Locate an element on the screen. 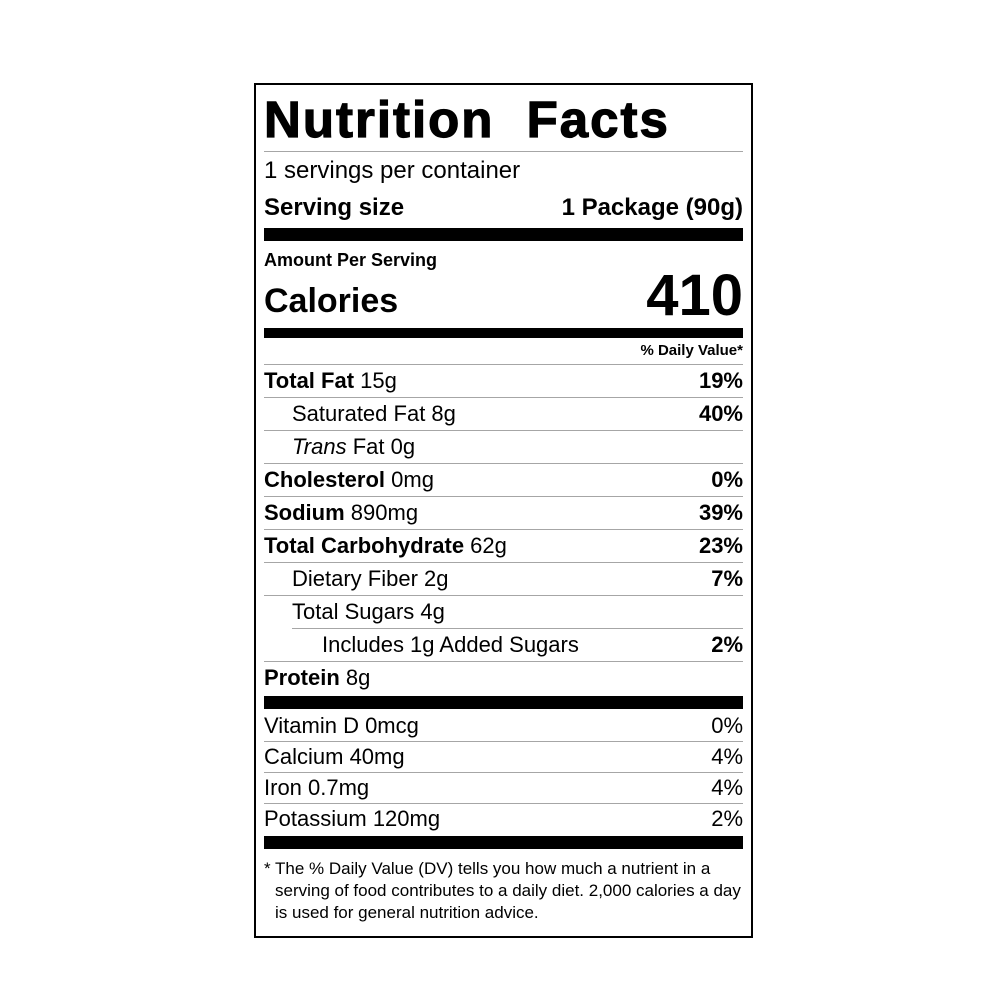  footnote-asterisk: * is located at coordinates (267, 868).